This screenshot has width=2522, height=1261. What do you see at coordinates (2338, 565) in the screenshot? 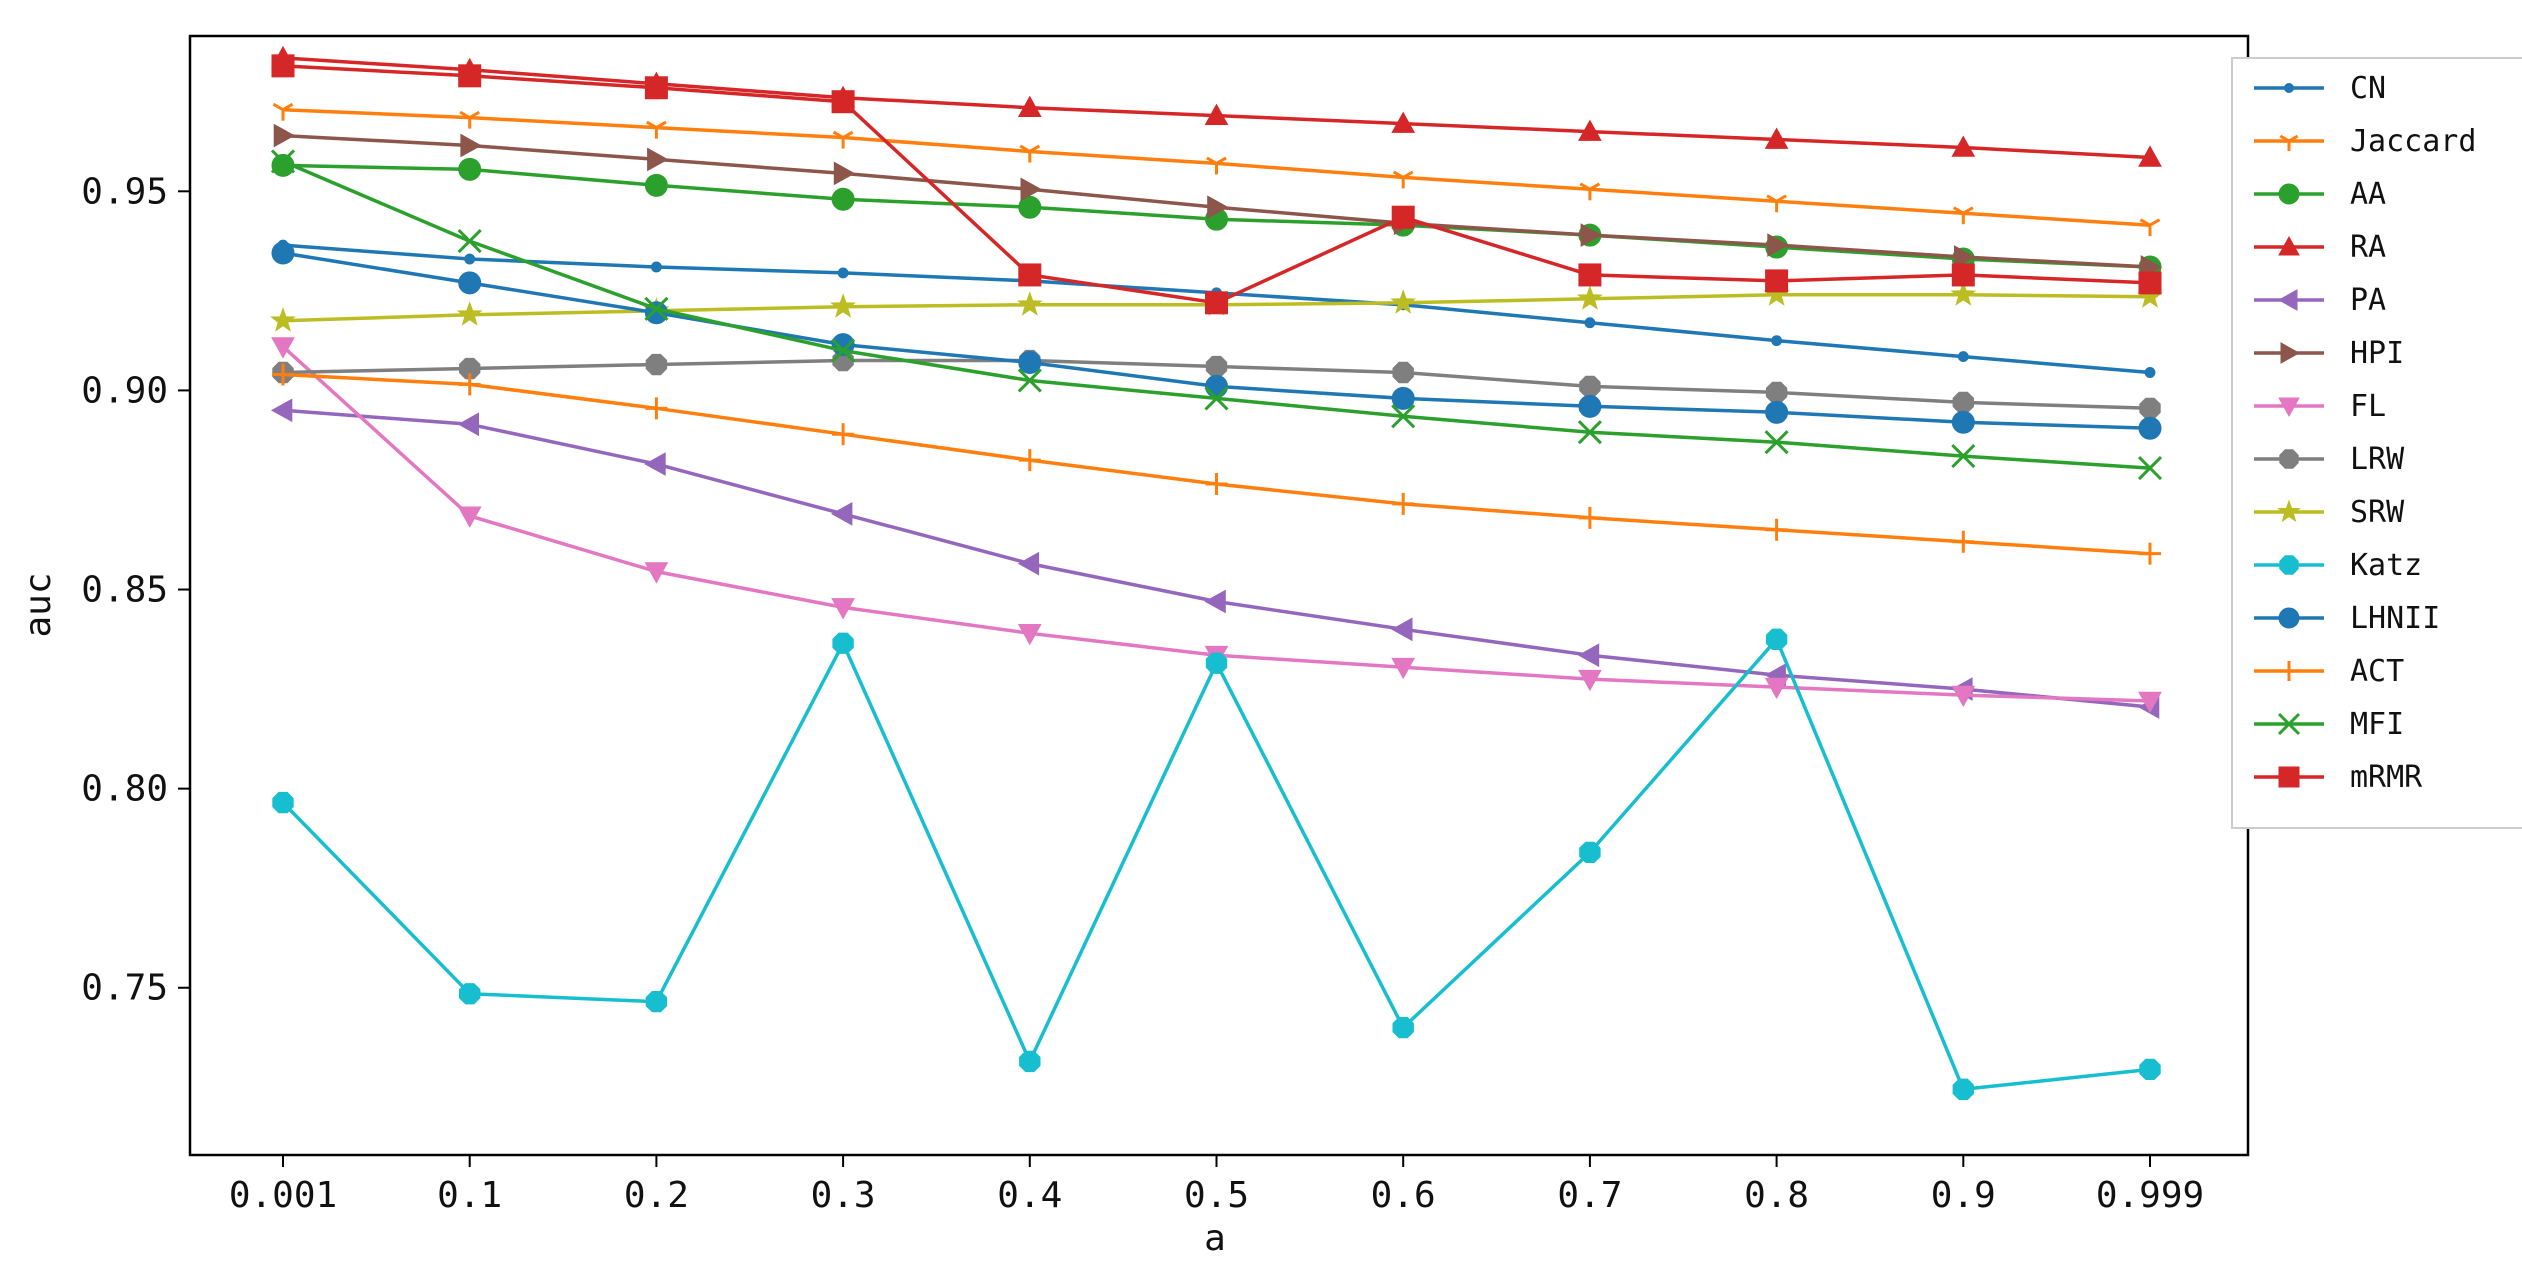
I see `legend-item-katz: Katz` at bounding box center [2338, 565].